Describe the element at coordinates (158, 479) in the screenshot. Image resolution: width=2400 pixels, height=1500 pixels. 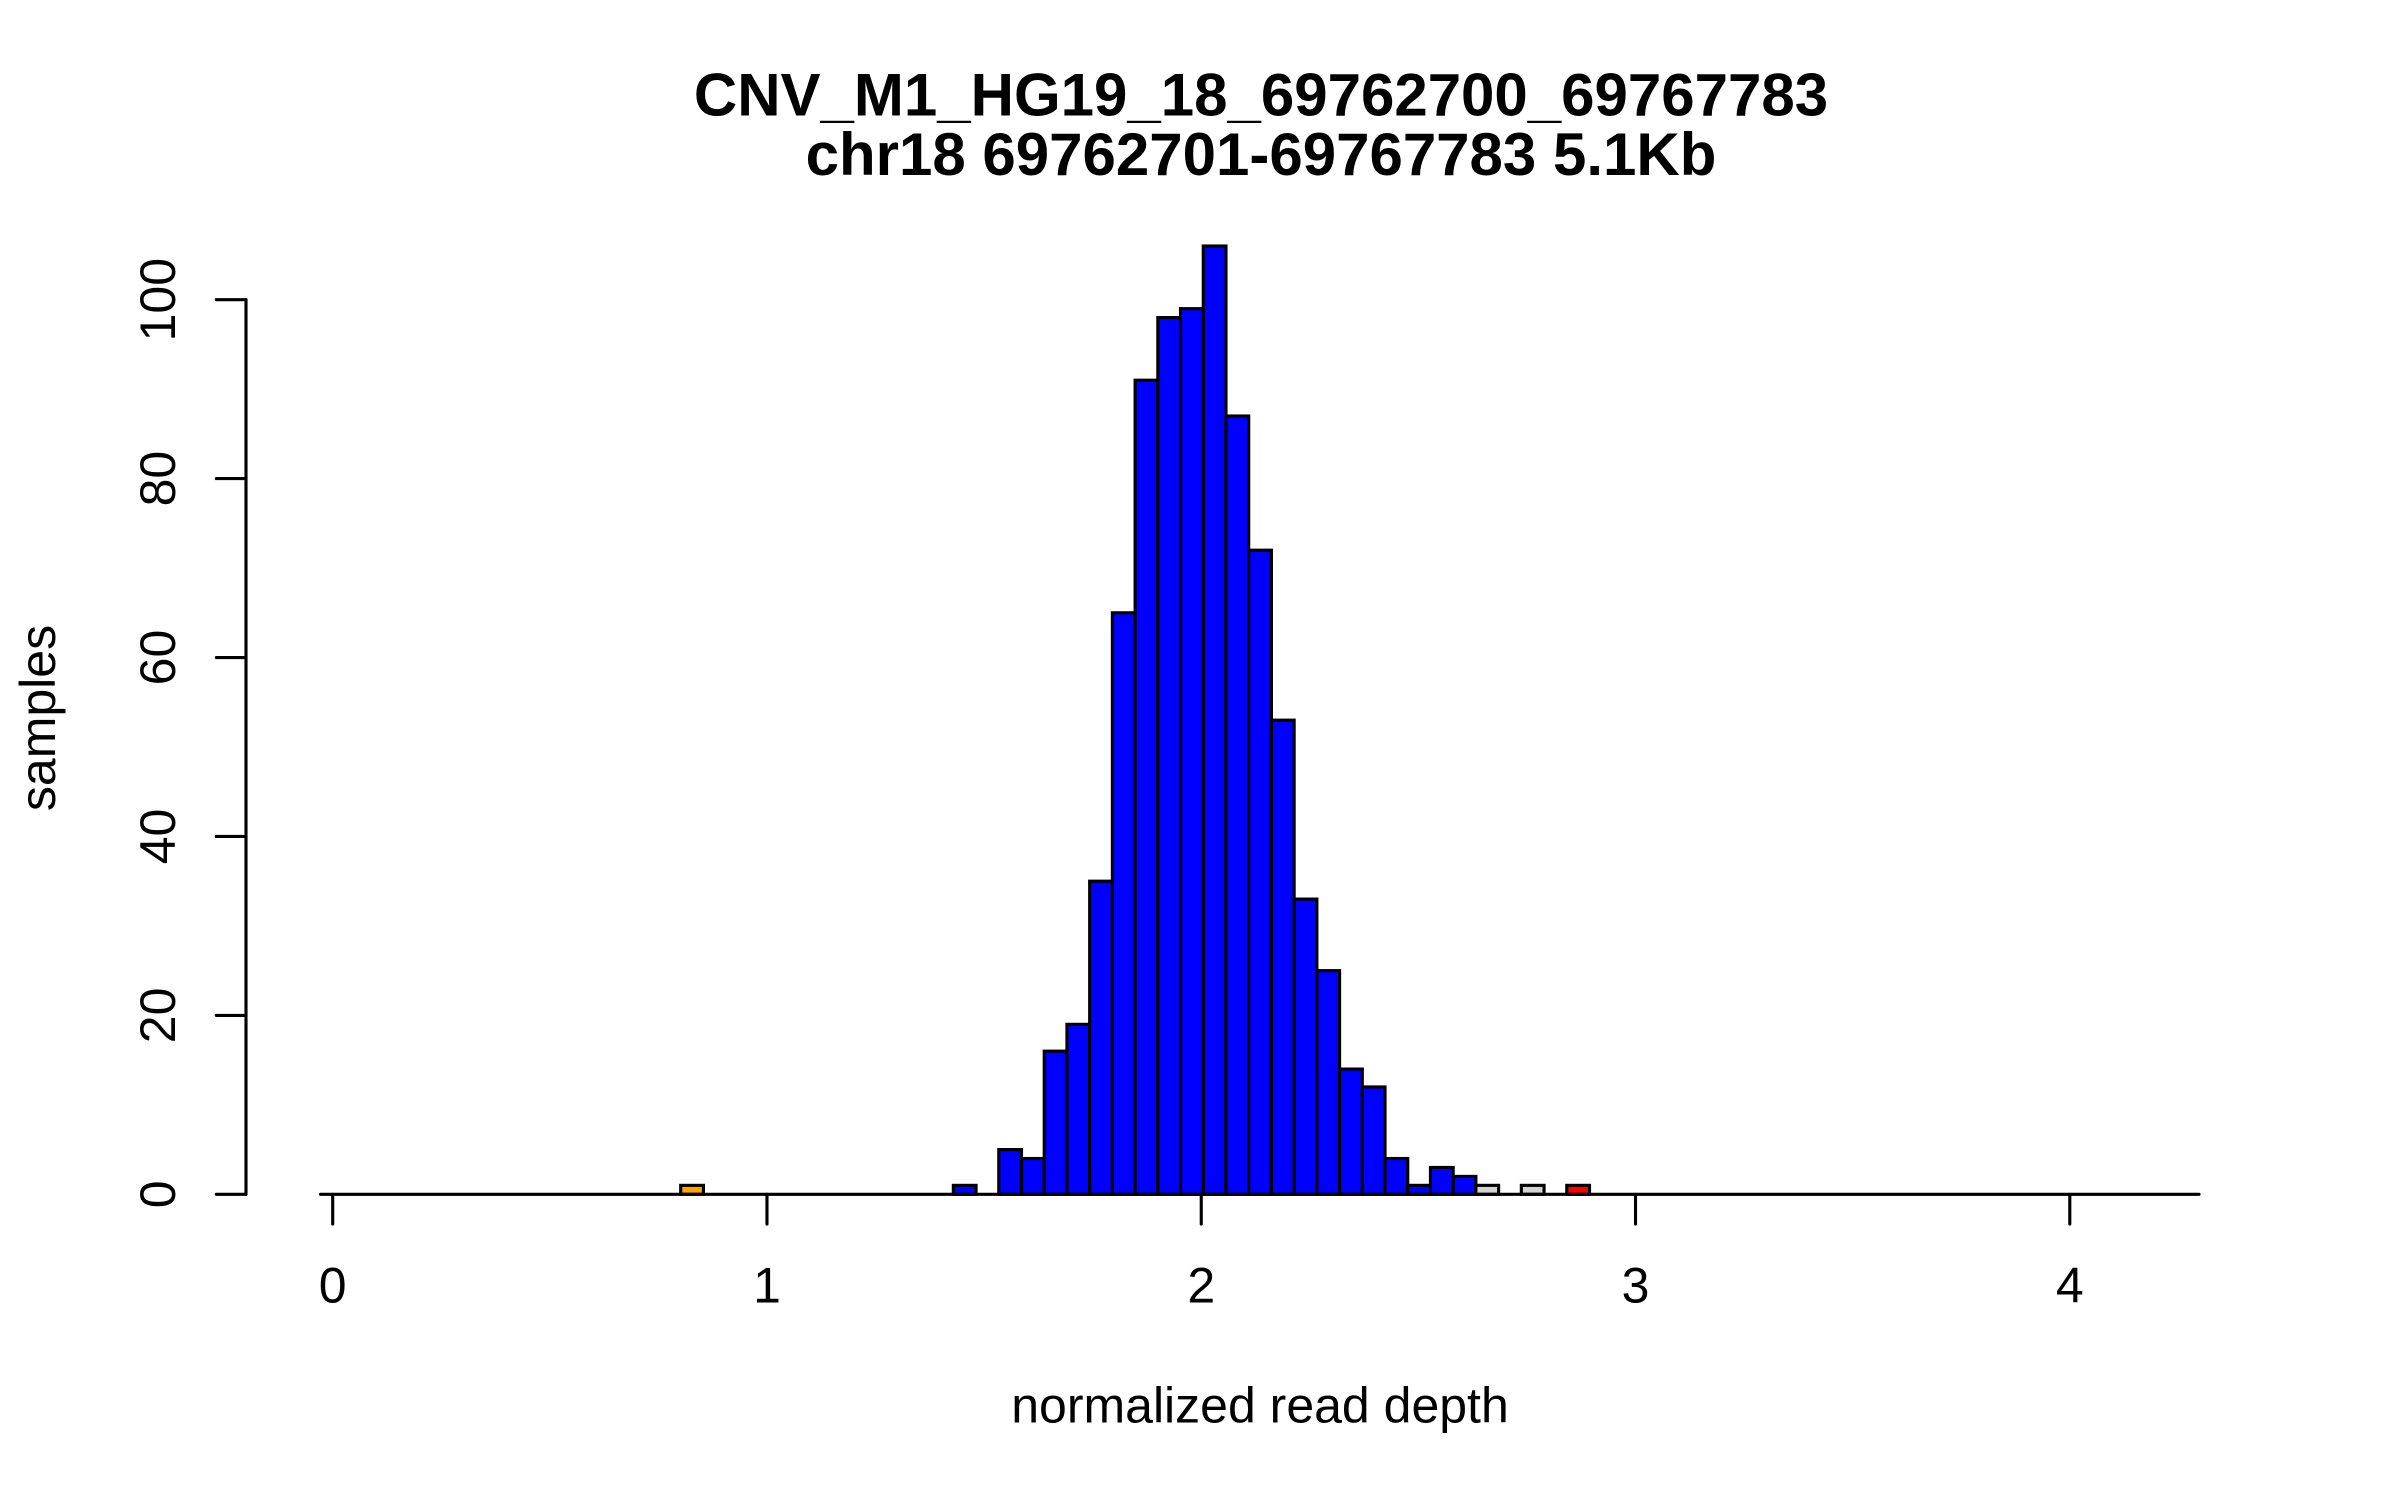
I see `svg-text: 80` at that location.